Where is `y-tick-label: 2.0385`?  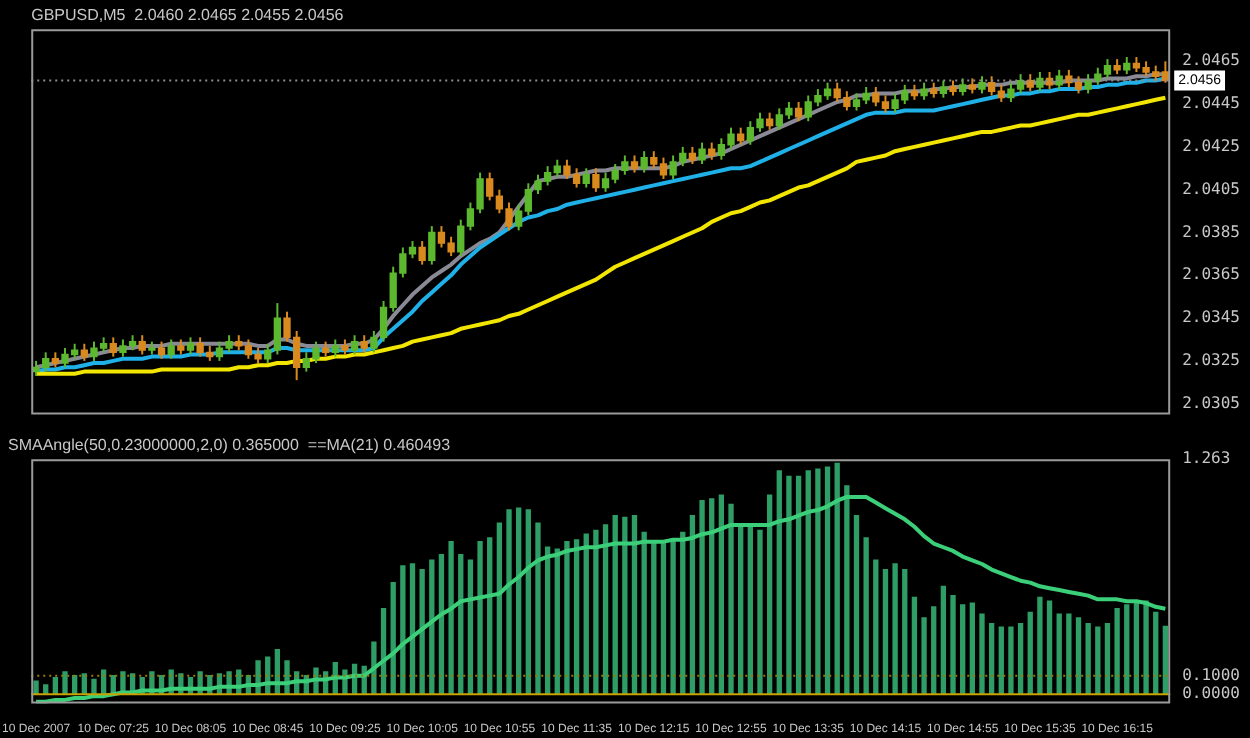
y-tick-label: 2.0385 is located at coordinates (1211, 231).